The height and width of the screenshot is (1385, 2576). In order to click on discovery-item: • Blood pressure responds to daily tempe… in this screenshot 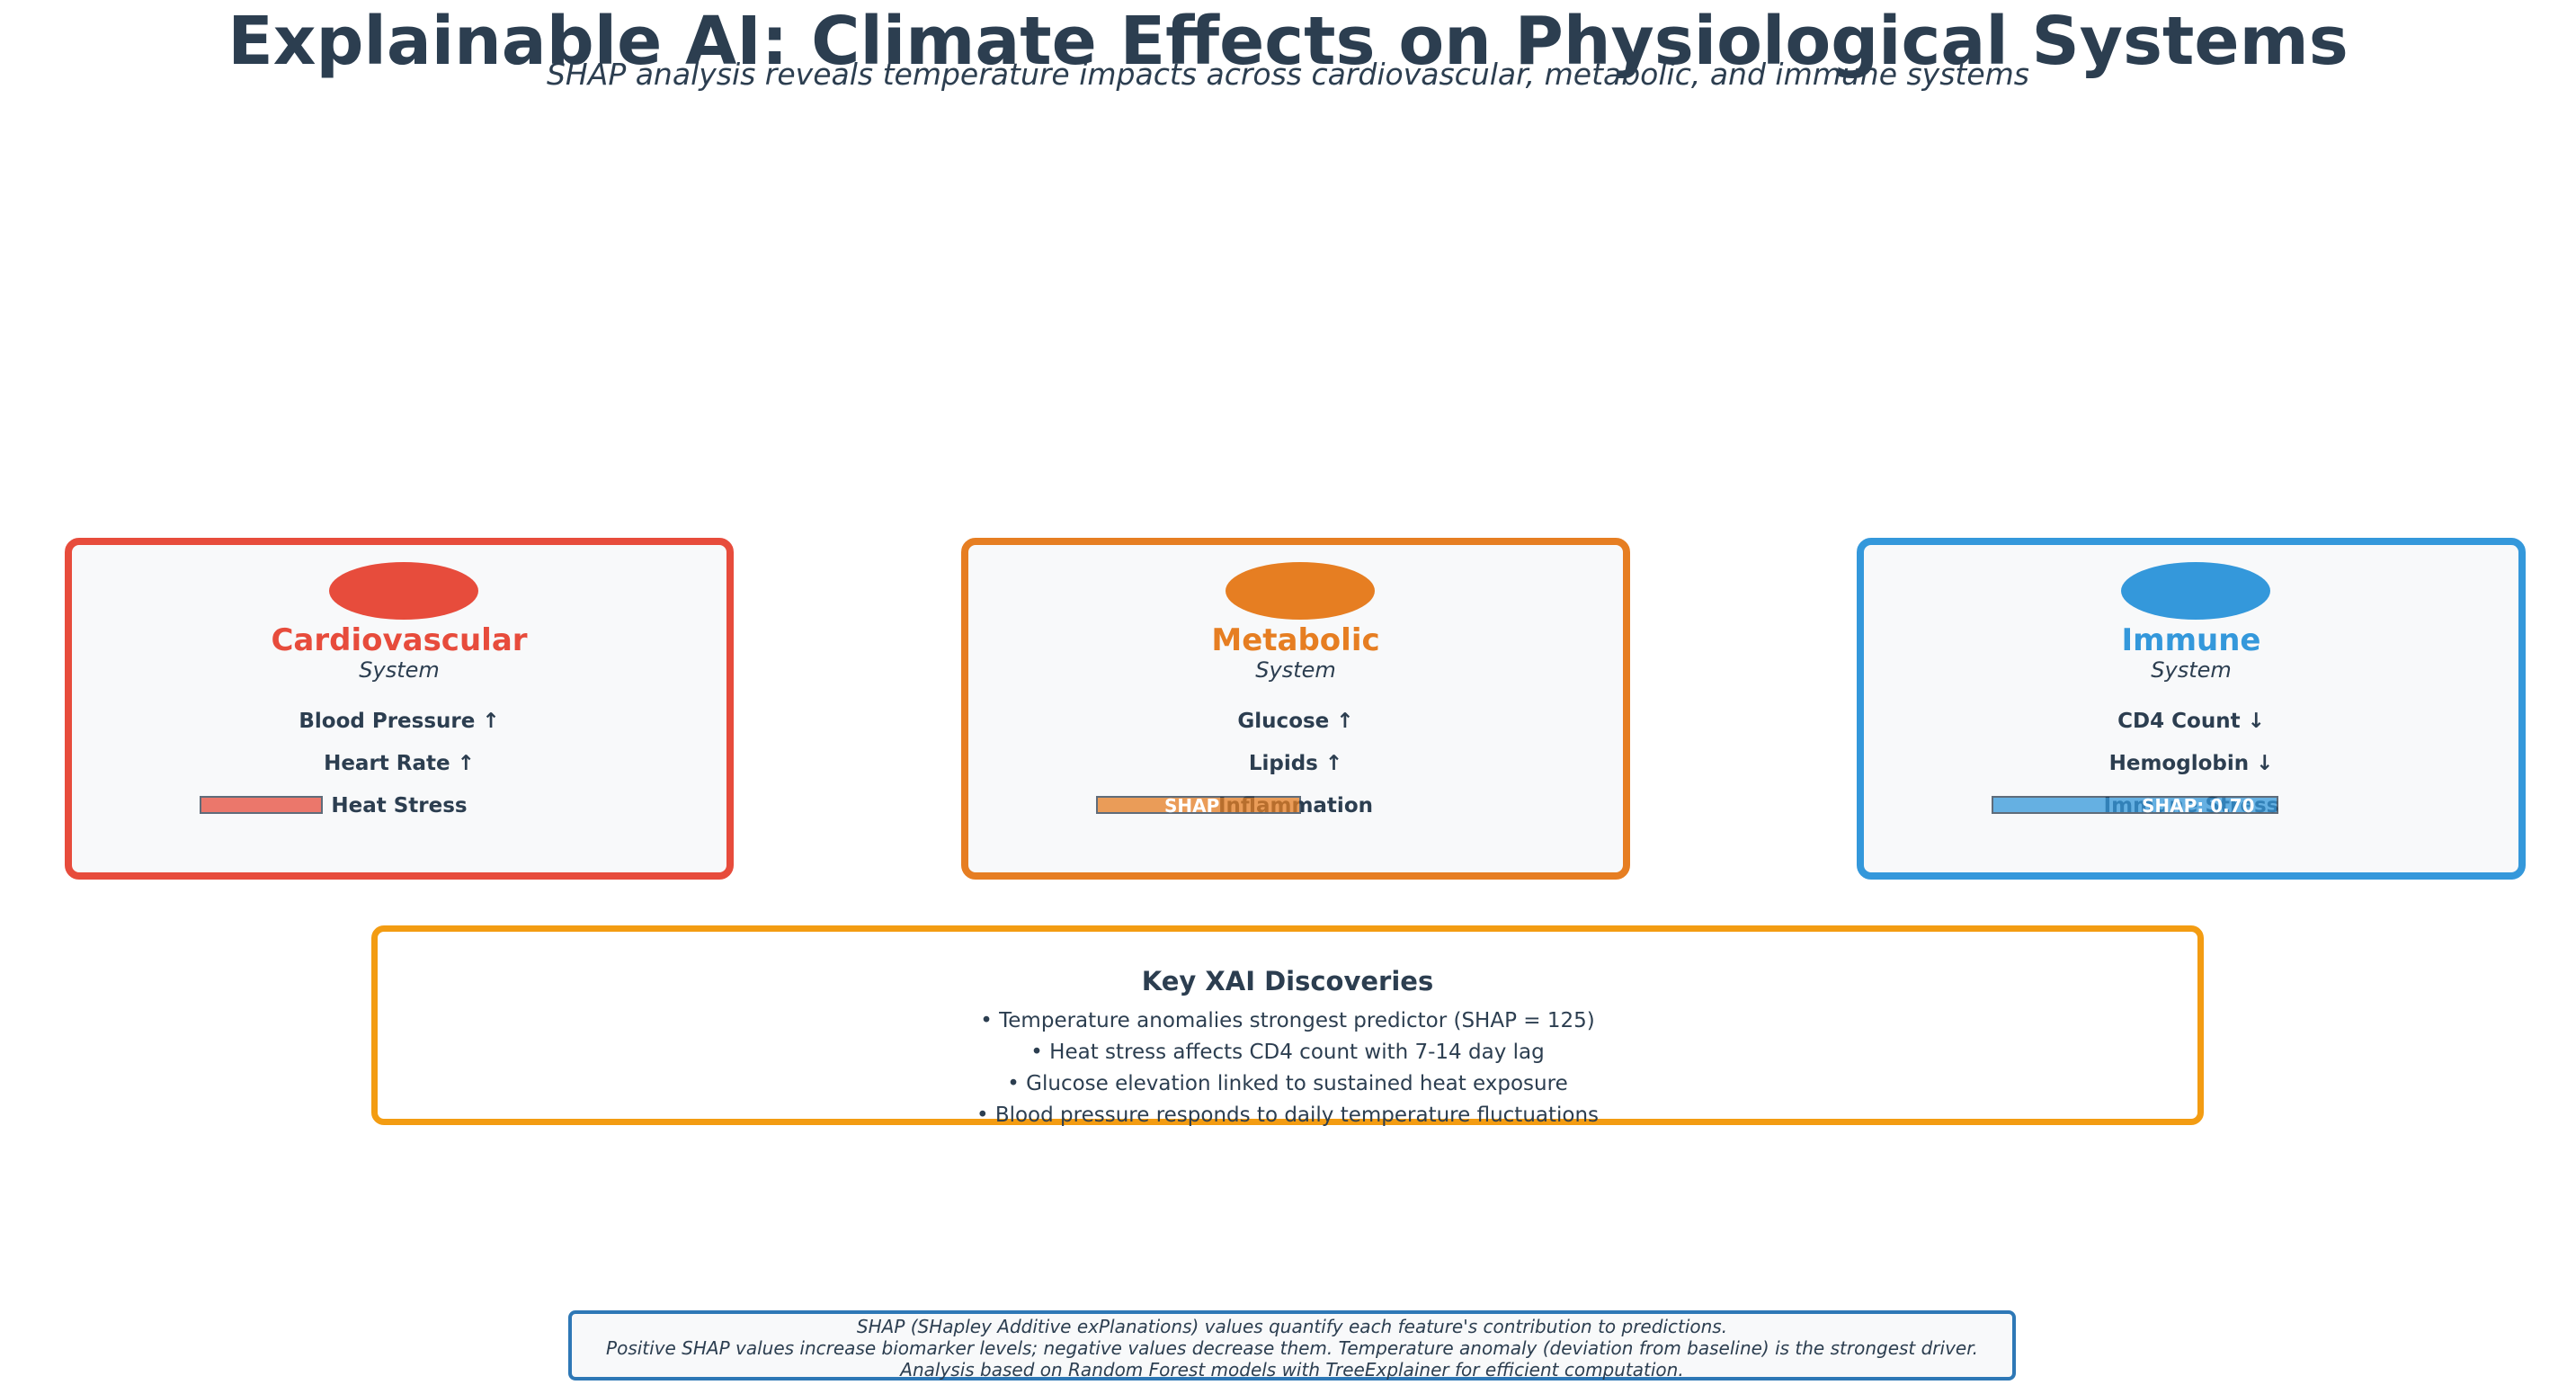, I will do `click(1288, 1116)`.